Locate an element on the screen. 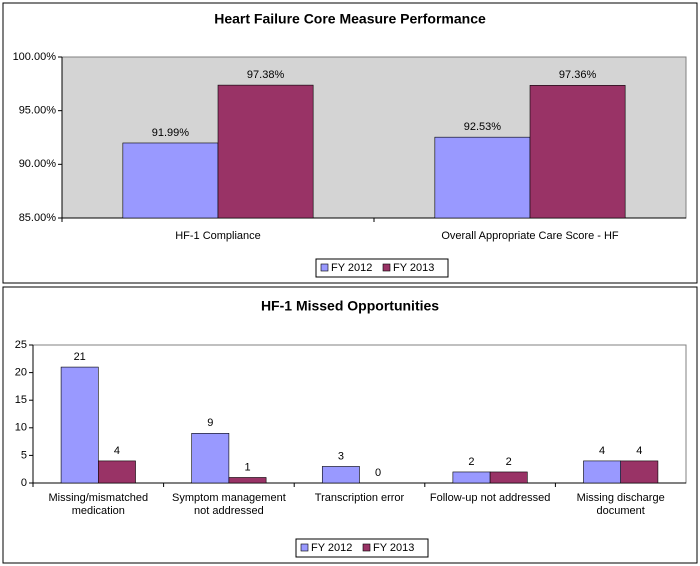 This screenshot has width=700, height=566. y-tick-label: 0 is located at coordinates (24, 483).